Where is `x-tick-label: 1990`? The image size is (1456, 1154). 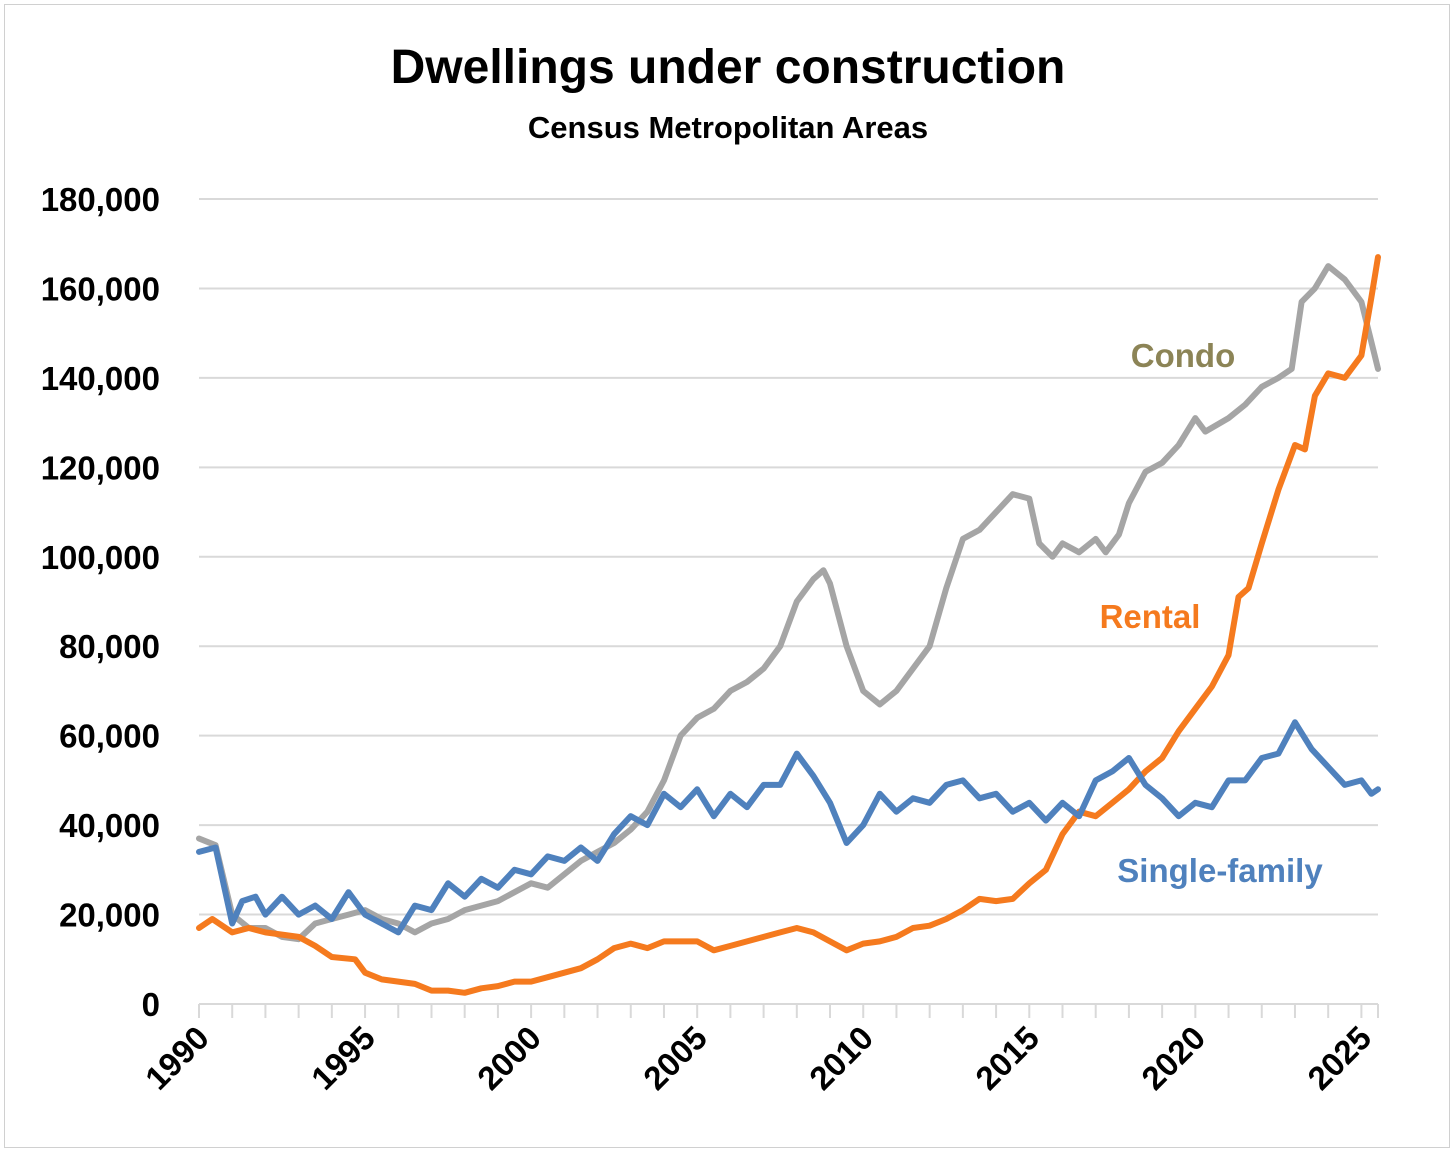
x-tick-label: 1990 is located at coordinates (177, 1058).